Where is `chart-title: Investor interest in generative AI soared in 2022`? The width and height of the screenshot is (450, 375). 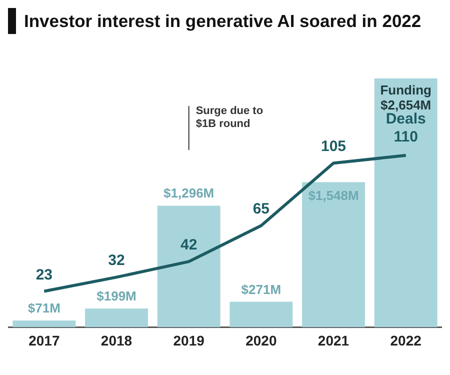
chart-title: Investor interest in generative AI soared in 2022 is located at coordinates (223, 21).